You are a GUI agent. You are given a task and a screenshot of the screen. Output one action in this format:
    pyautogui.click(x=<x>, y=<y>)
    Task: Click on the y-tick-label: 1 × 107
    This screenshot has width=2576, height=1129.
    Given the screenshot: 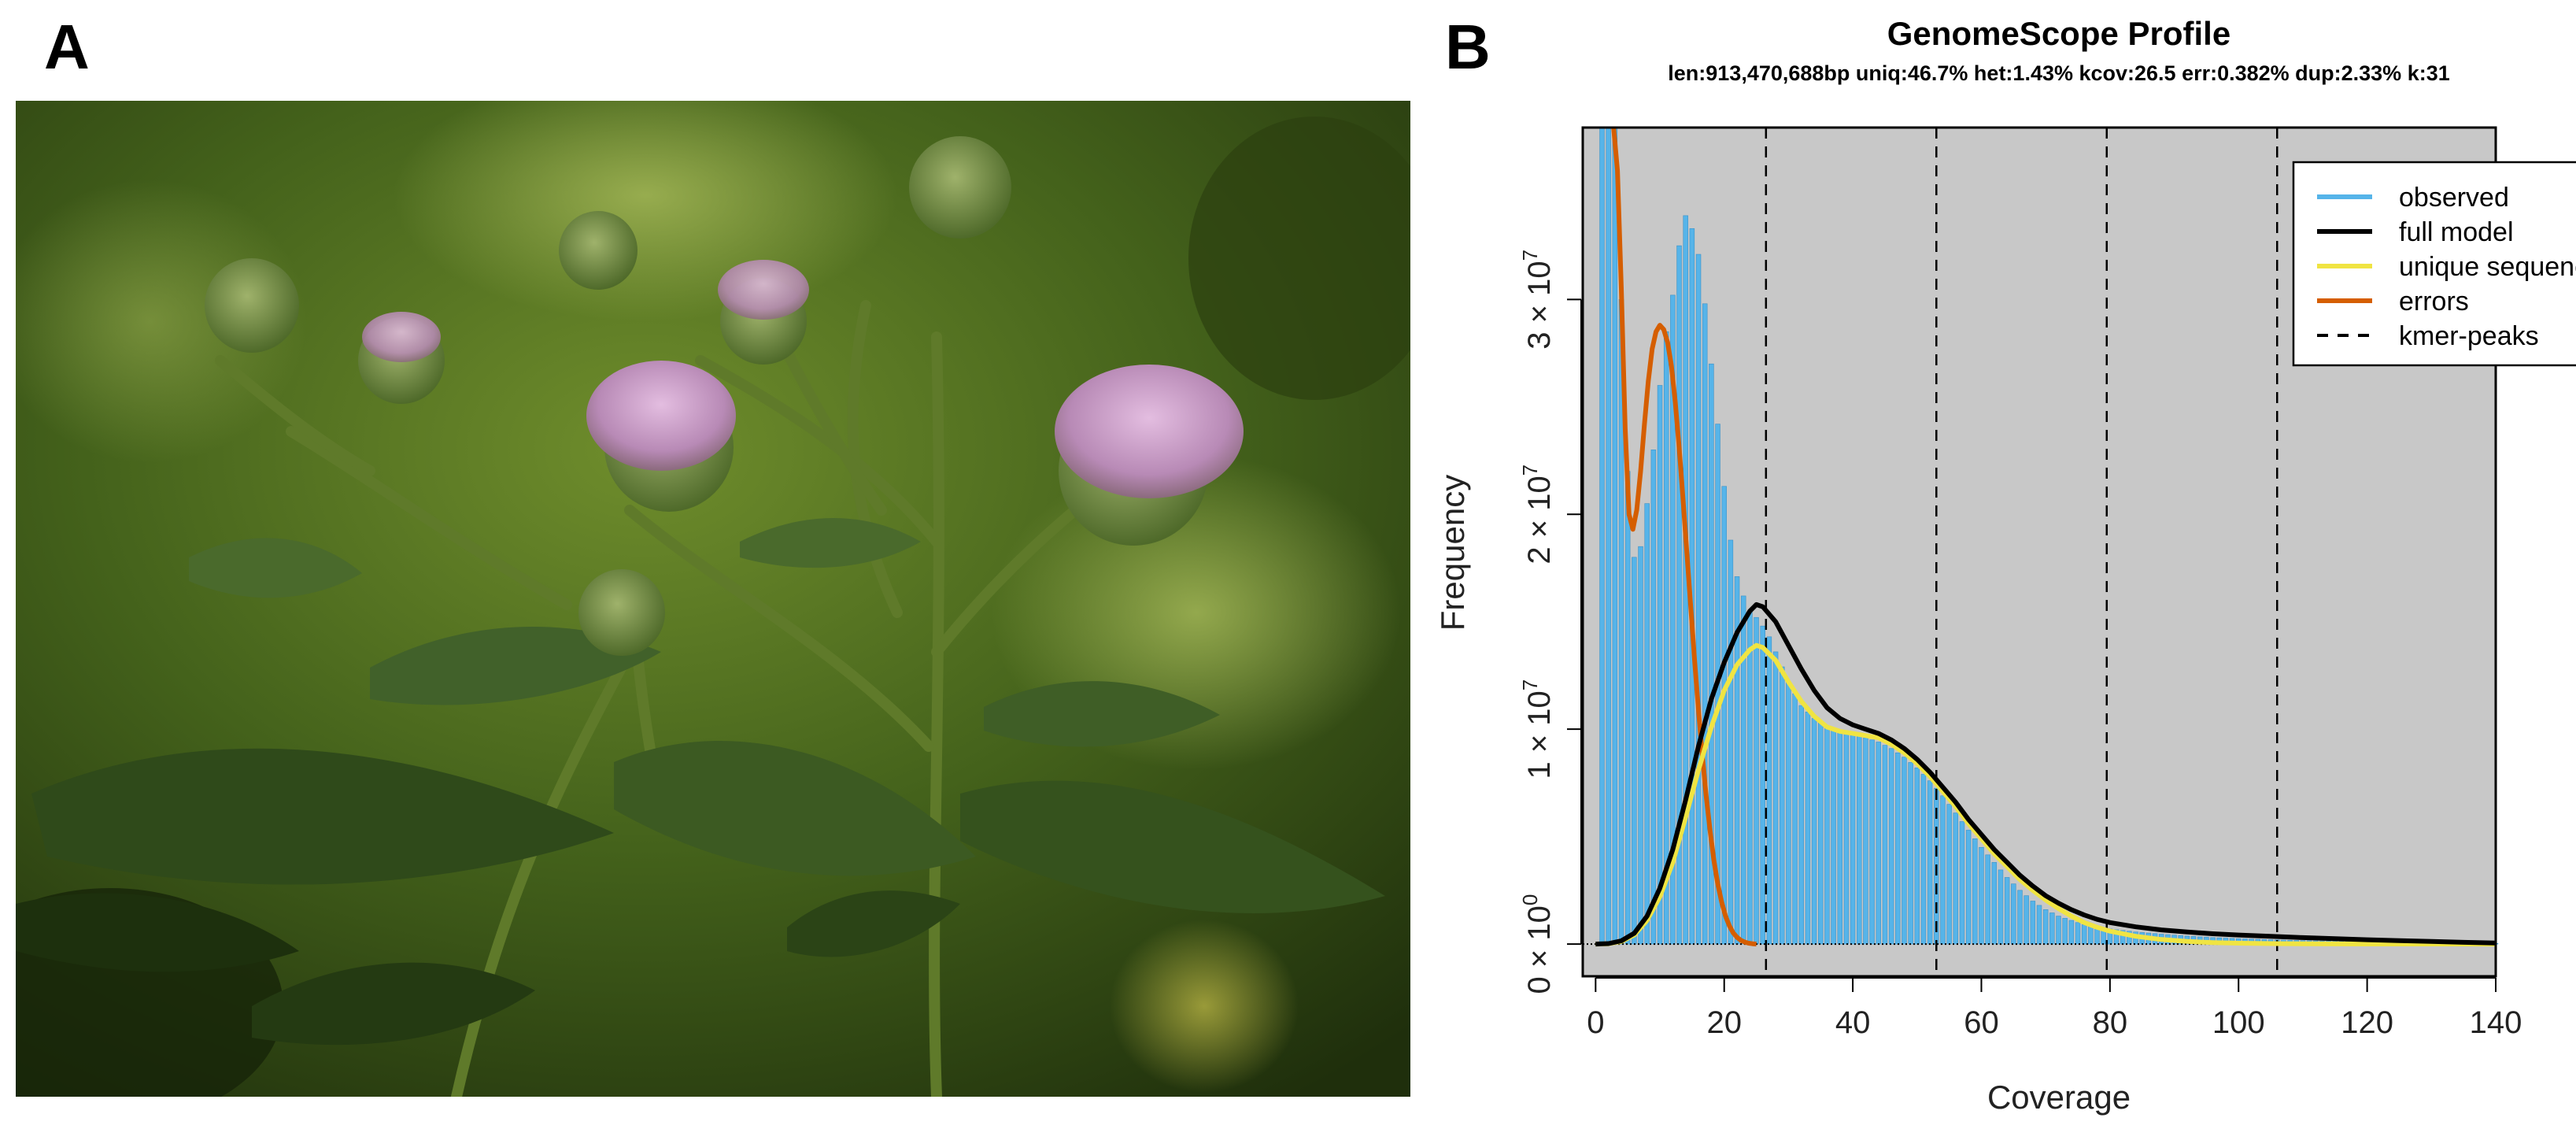 What is the action you would take?
    pyautogui.click(x=1537, y=729)
    